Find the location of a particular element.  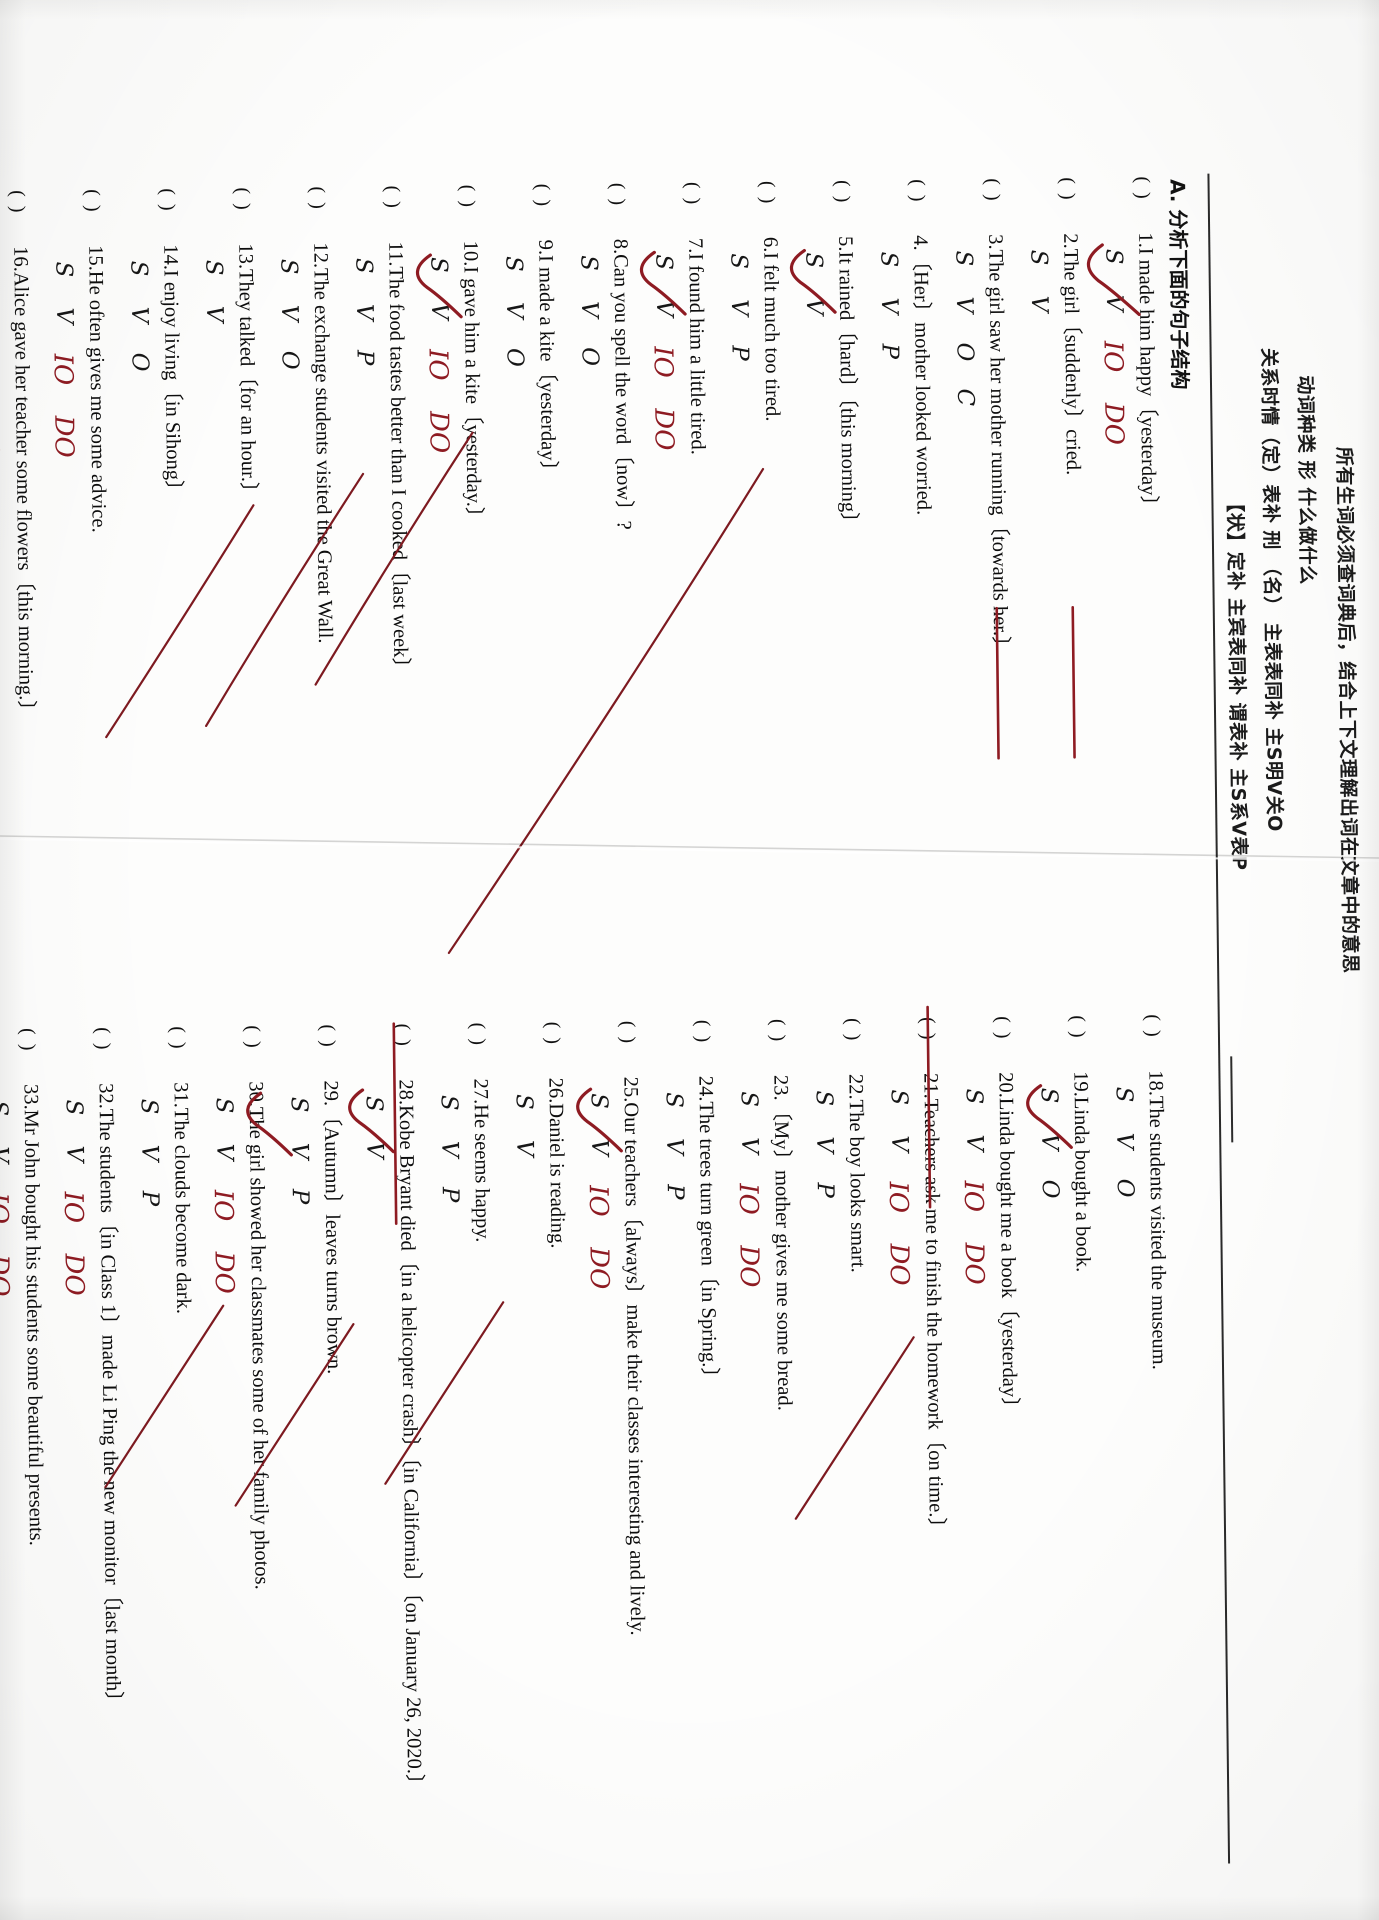

worksheet-item: ( ) 9.I made a kite〔yesterday〕 S V O is located at coordinates (523, 599).